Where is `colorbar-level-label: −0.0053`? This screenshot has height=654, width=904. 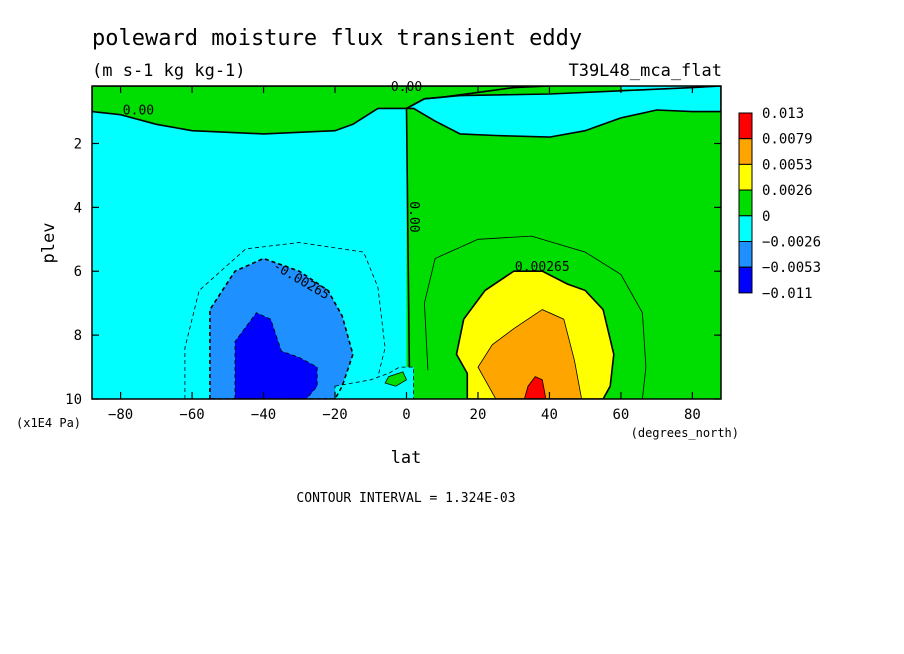
colorbar-level-label: −0.0053 is located at coordinates (791, 268).